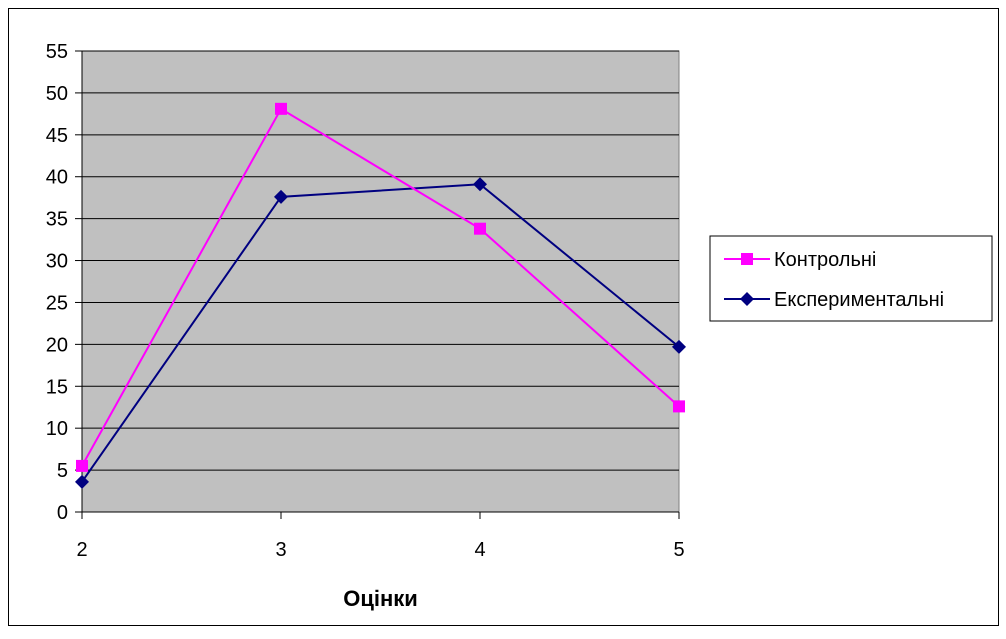 This screenshot has width=1006, height=639. What do you see at coordinates (280, 550) in the screenshot?
I see `x-tick-label: 3` at bounding box center [280, 550].